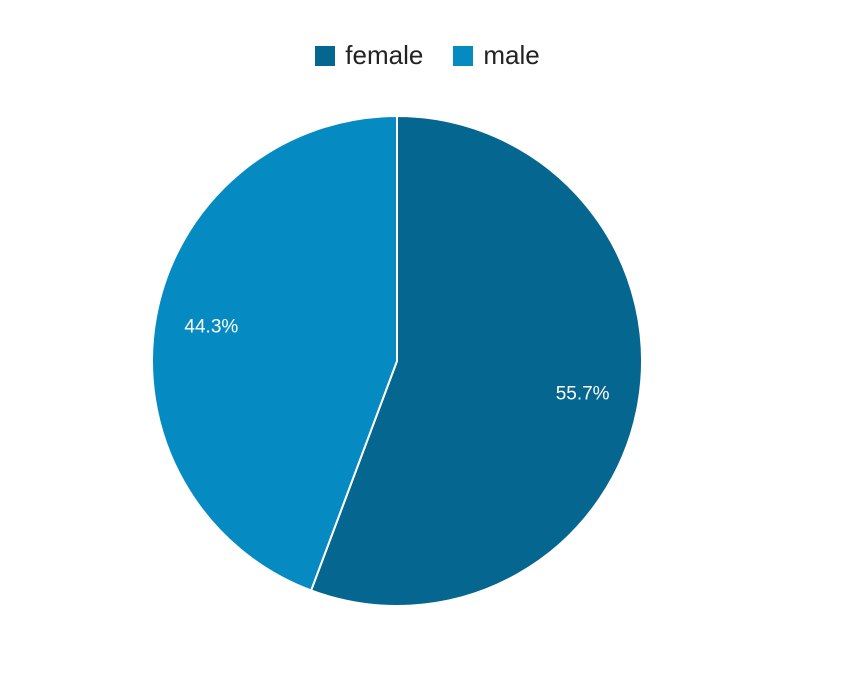  What do you see at coordinates (463, 55) in the screenshot?
I see `legend-swatch-male` at bounding box center [463, 55].